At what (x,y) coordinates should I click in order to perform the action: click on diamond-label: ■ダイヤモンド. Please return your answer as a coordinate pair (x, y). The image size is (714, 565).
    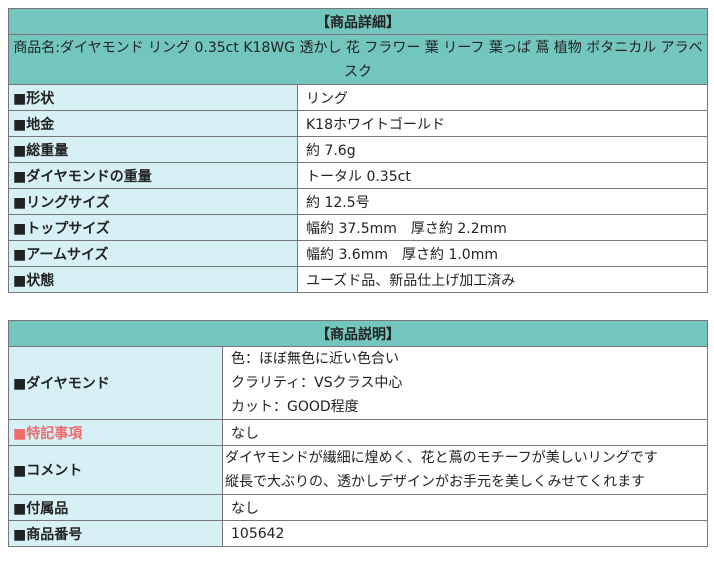
    Looking at the image, I should click on (115, 383).